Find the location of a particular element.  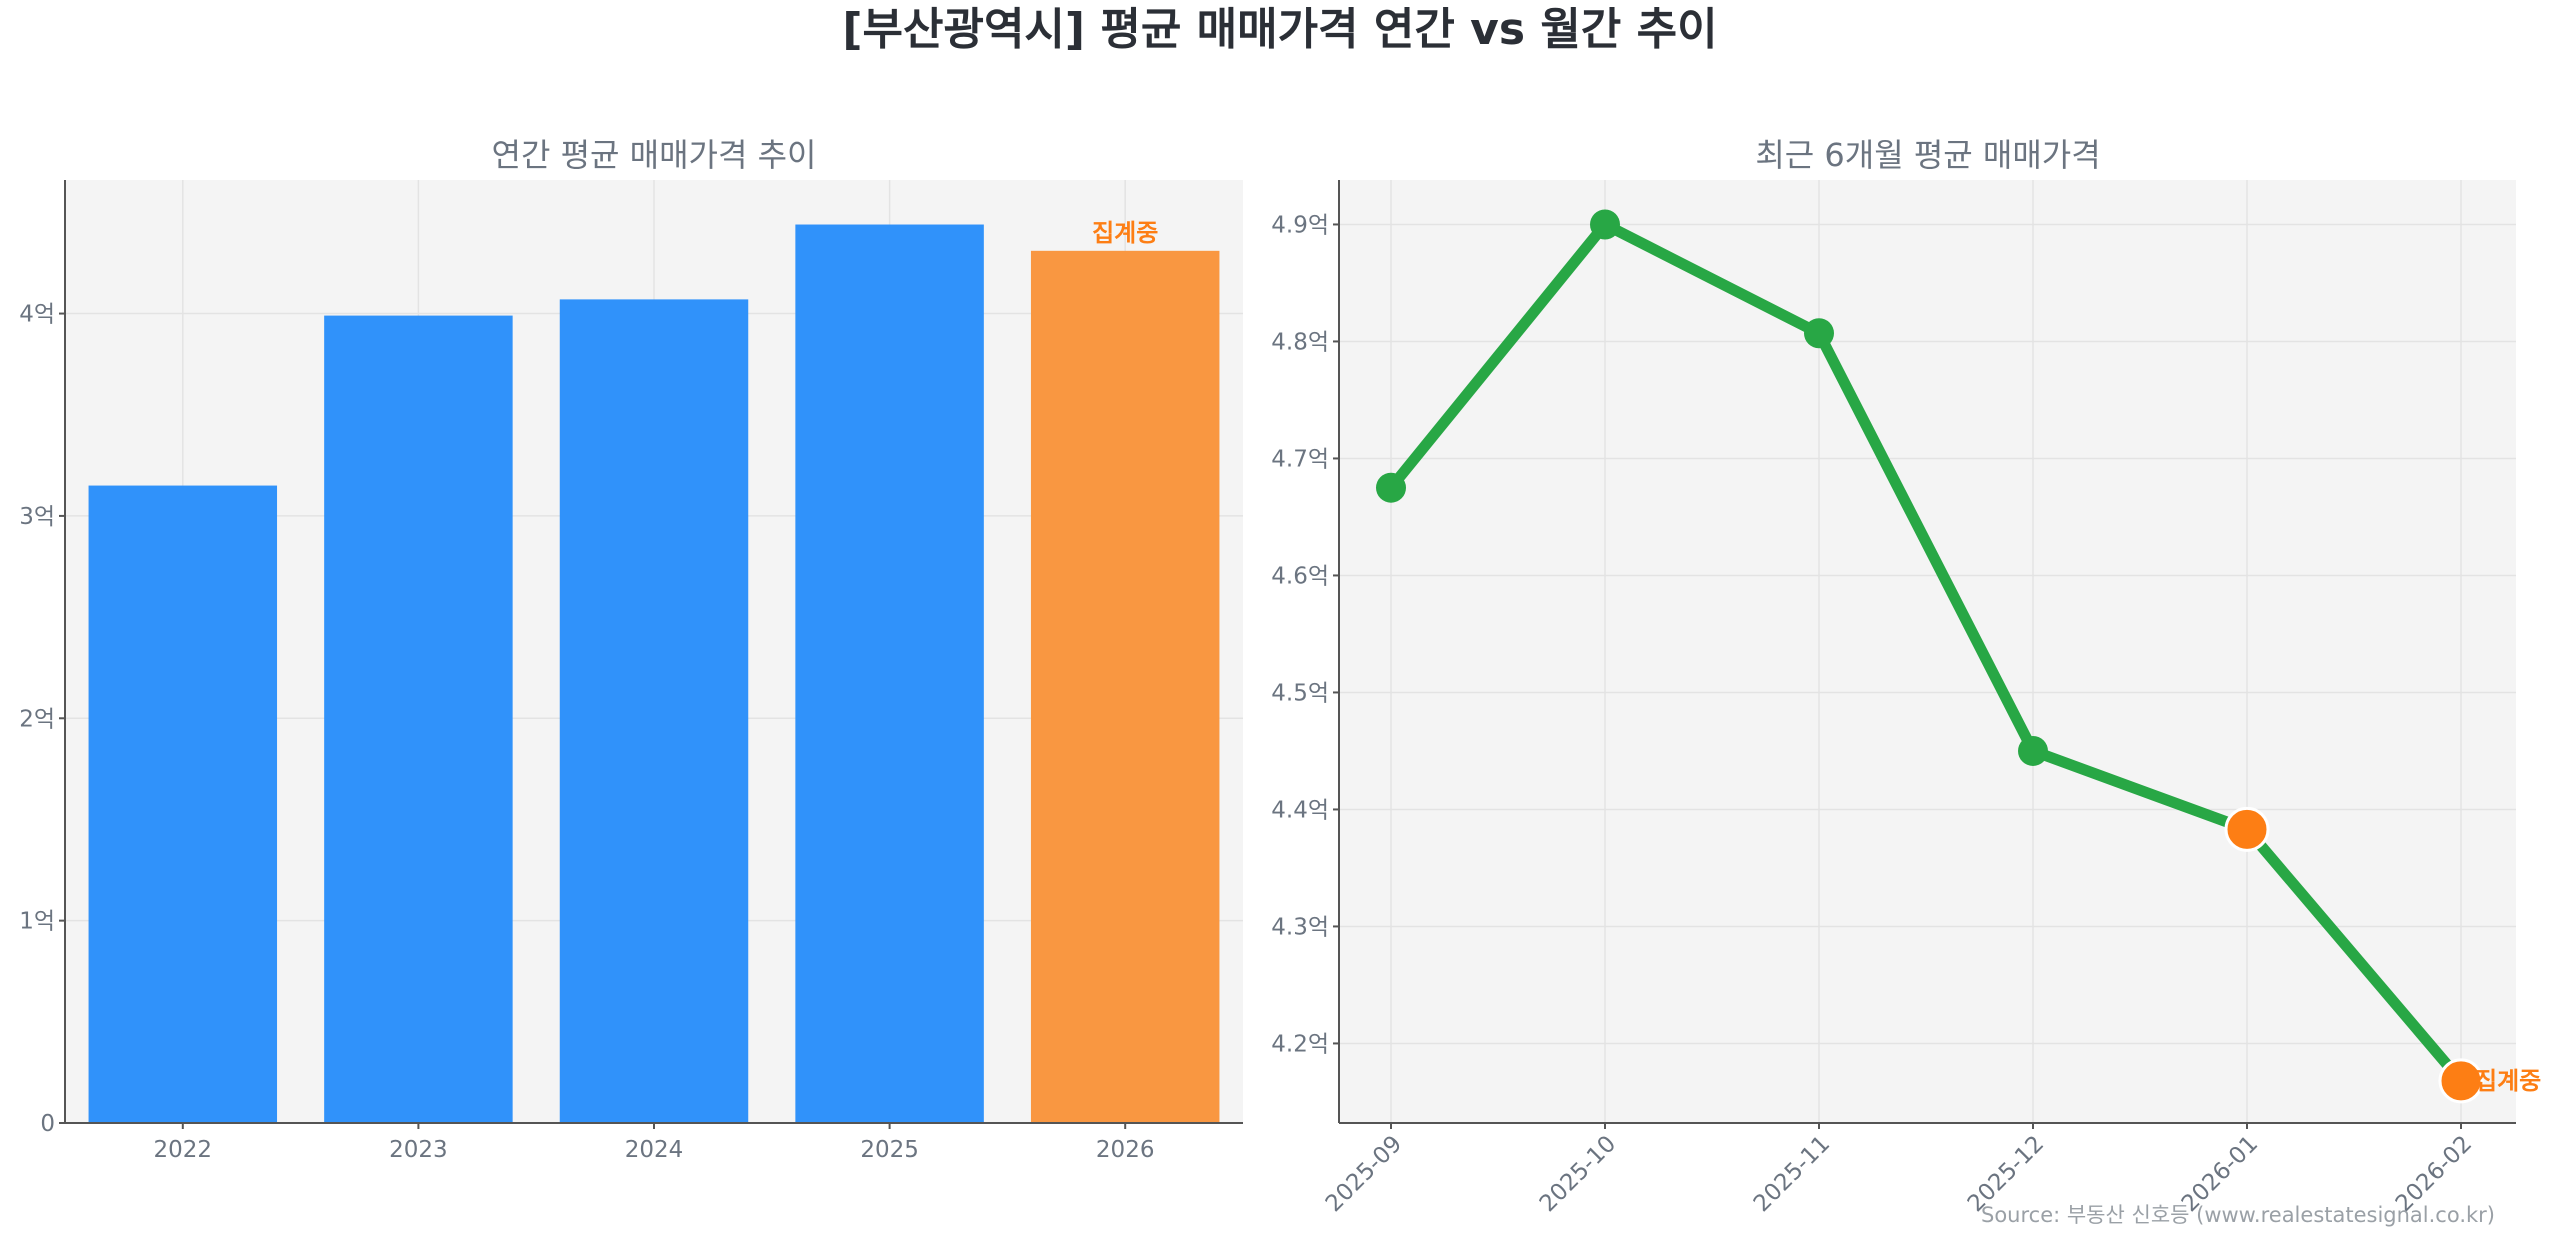

y-tick-label: 4.5억 is located at coordinates (1300, 693).